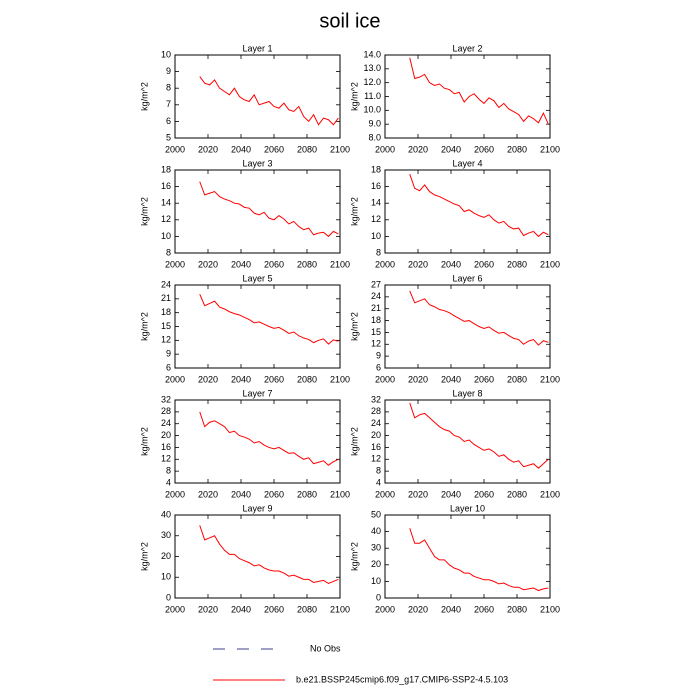  What do you see at coordinates (166, 411) in the screenshot?
I see `y-tick-label: 28` at bounding box center [166, 411].